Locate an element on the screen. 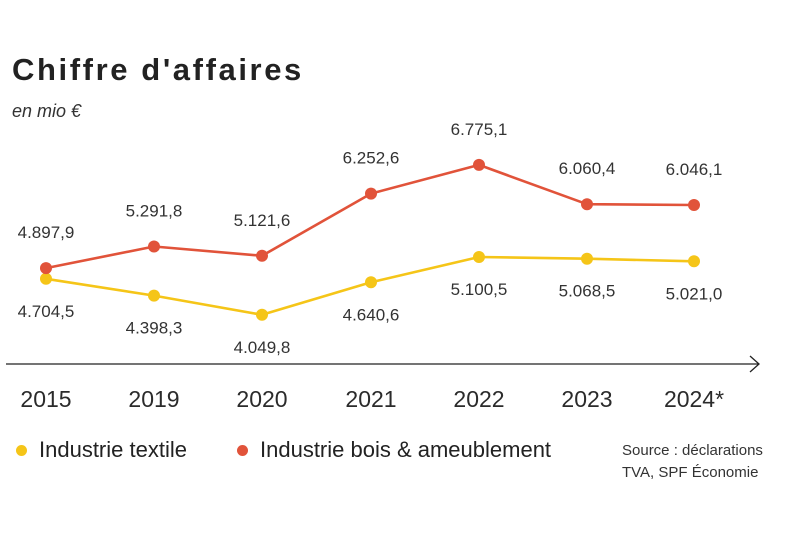 This screenshot has height=551, width=787. data-label: 5.291,8 is located at coordinates (154, 211).